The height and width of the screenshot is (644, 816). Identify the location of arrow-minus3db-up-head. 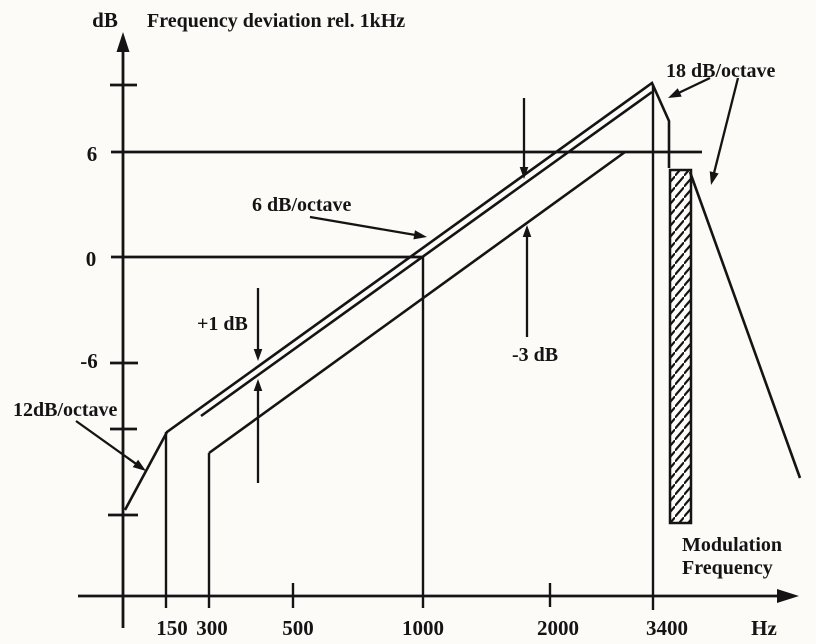
(527, 231).